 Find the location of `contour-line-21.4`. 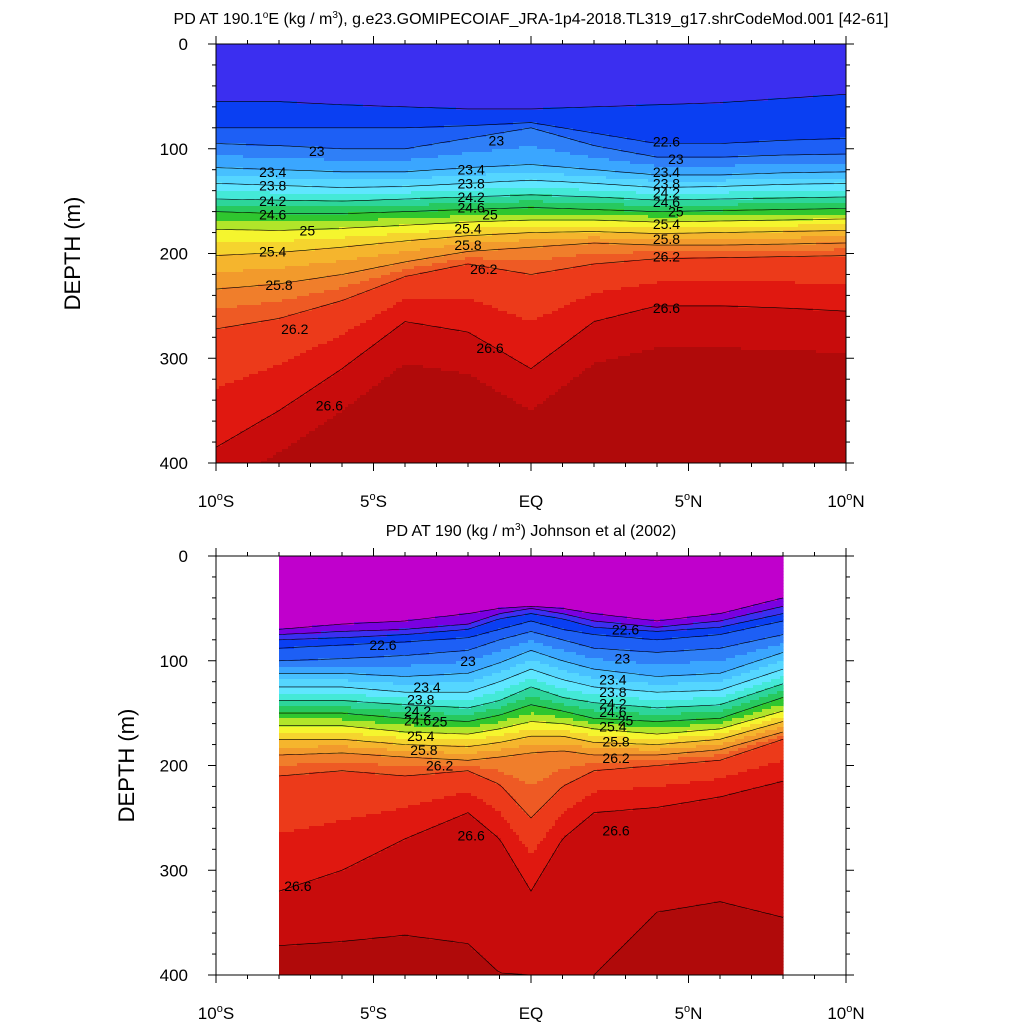

contour-line-21.4 is located at coordinates (531, 613).